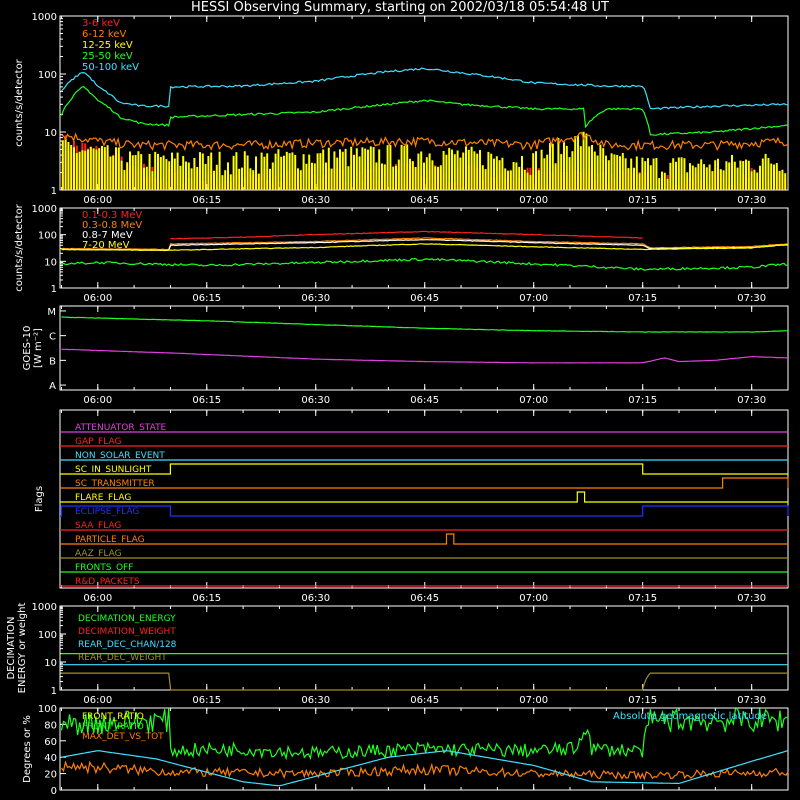 The image size is (800, 800). I want to click on flag-label: FLARE_FLAG, so click(103, 498).